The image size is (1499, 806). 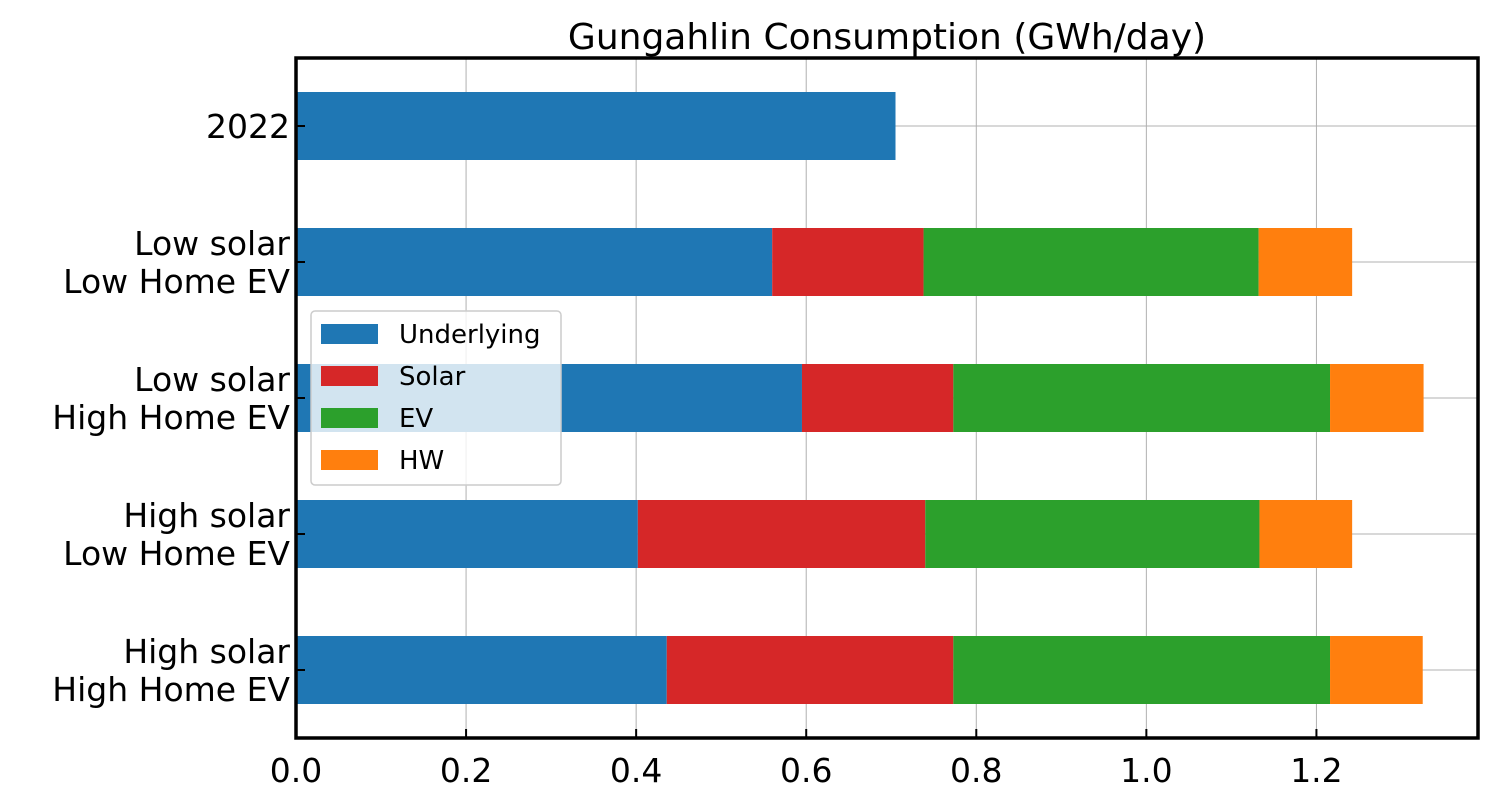 What do you see at coordinates (421, 461) in the screenshot?
I see `legend-label-hw: HW` at bounding box center [421, 461].